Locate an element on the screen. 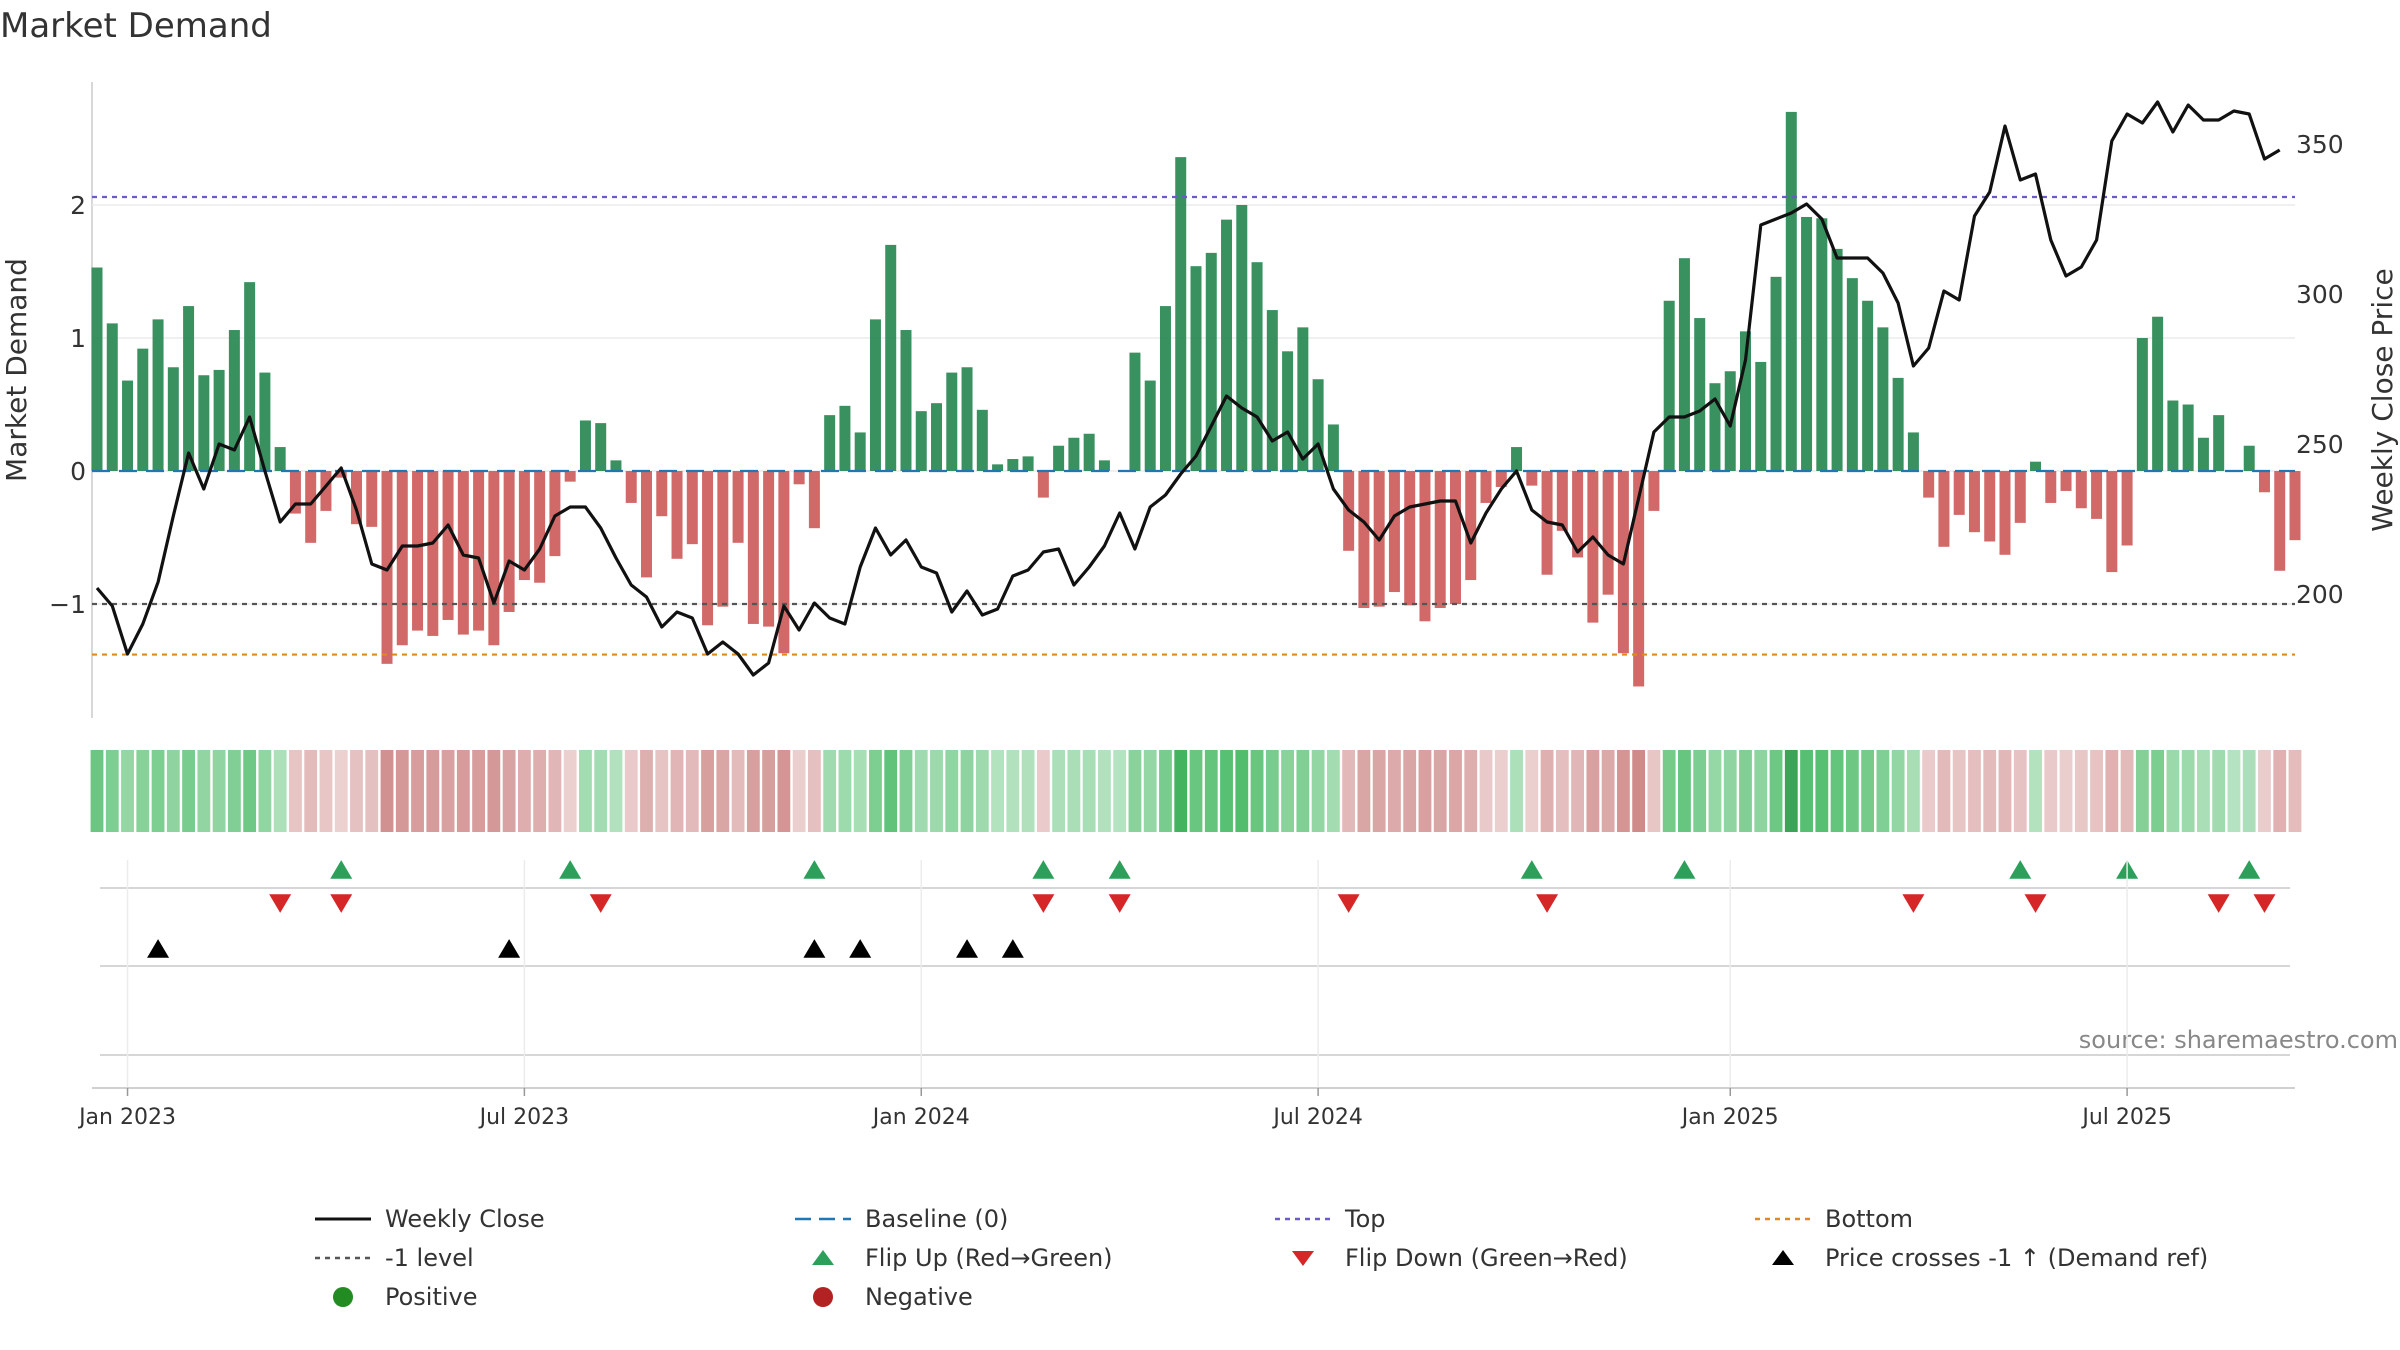 This screenshot has height=1350, width=2400. y2-axis-label: Weekly Close Price is located at coordinates (2382, 399).